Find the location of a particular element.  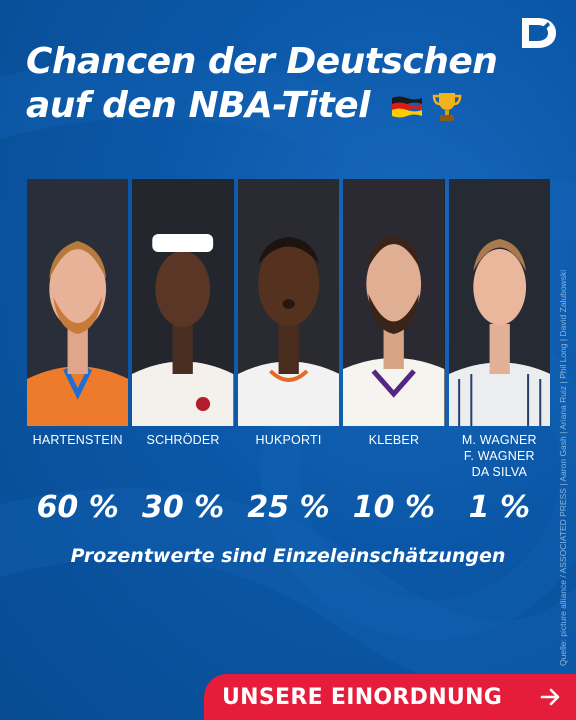

headline: Chancen der Deutschen auf den NBA-Titel is located at coordinates (262, 84).